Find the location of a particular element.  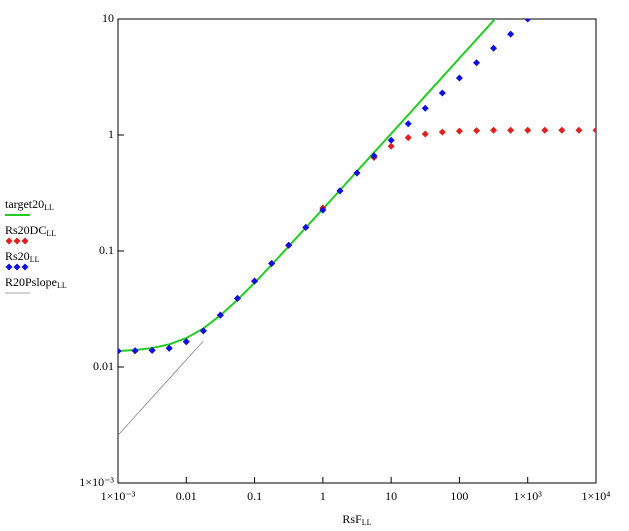

x-label-subscript: LL is located at coordinates (367, 522).